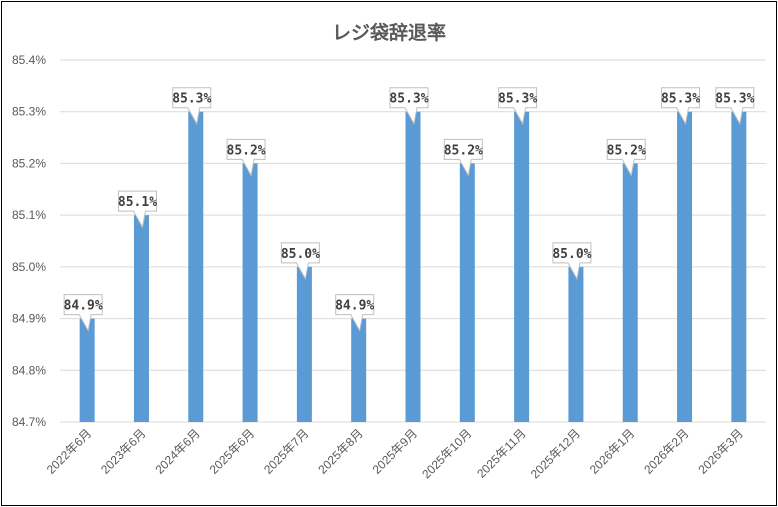  Describe the element at coordinates (137, 202) in the screenshot. I see `data-label: 85.1%` at that location.